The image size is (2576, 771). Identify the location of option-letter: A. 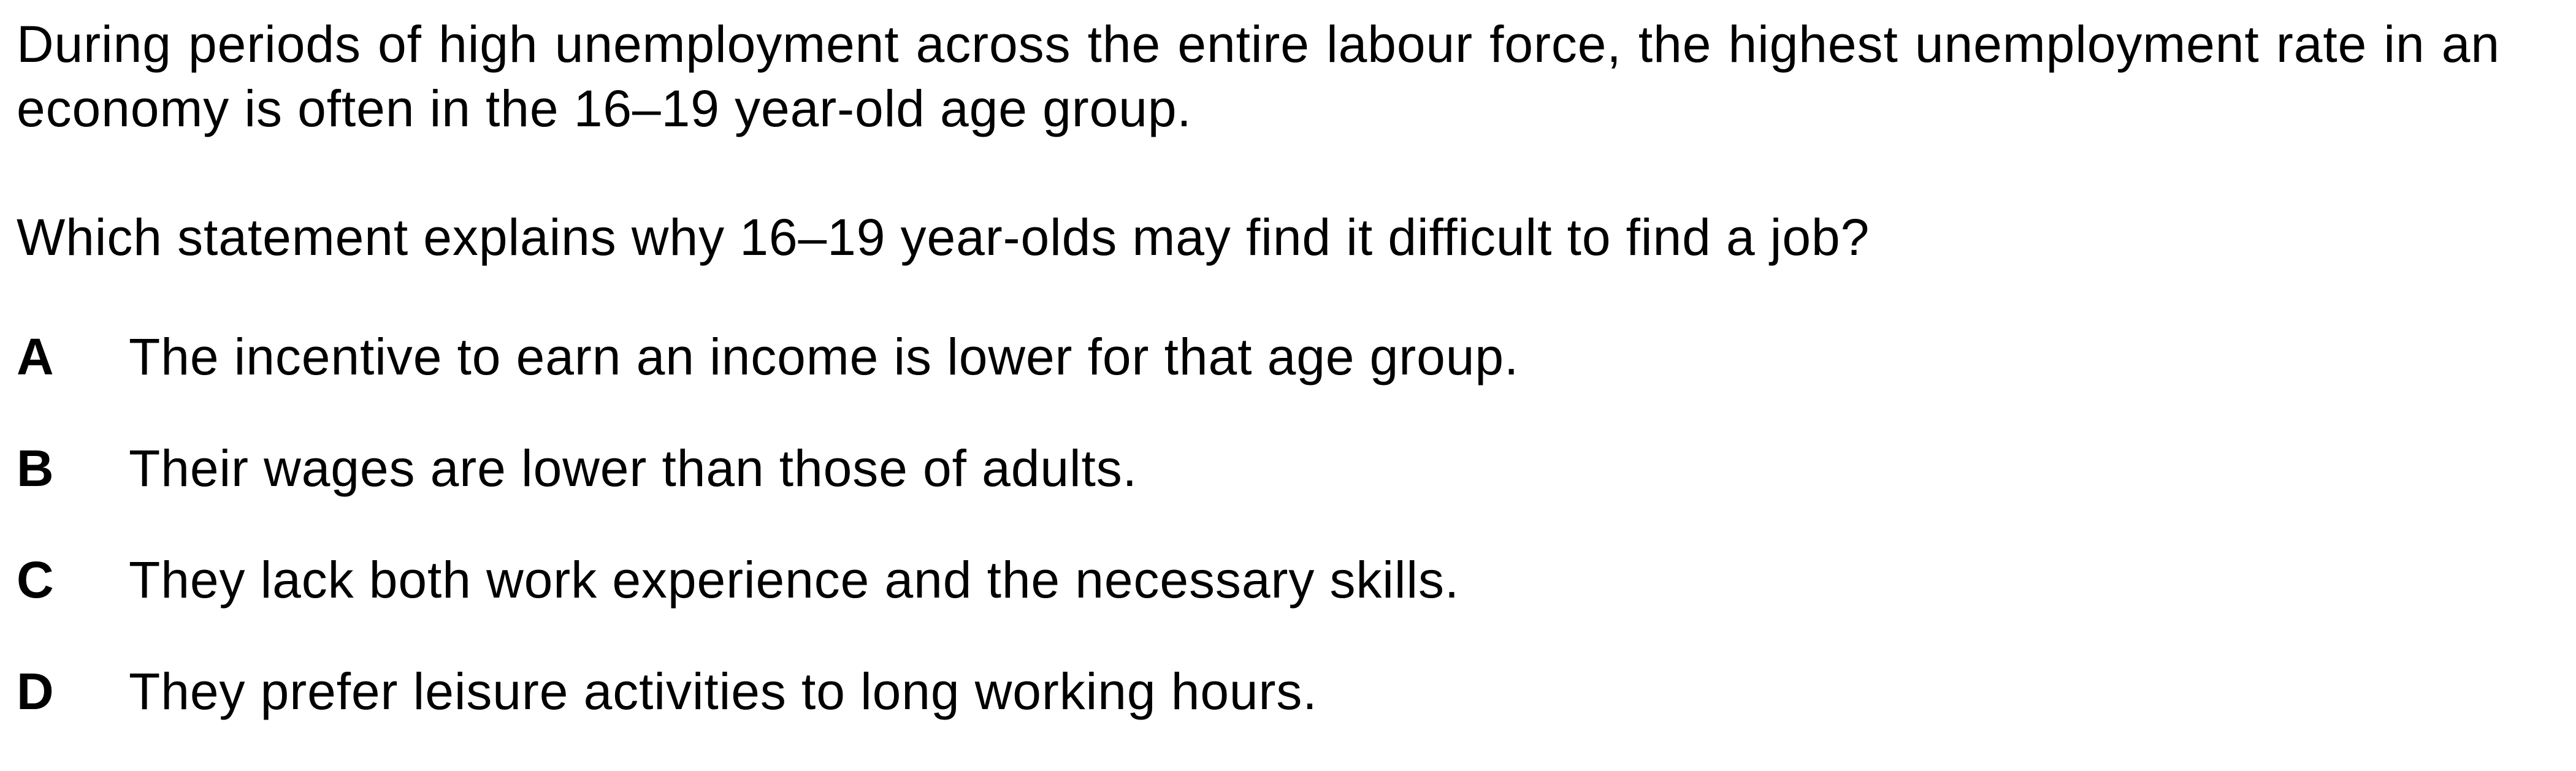
(36, 357).